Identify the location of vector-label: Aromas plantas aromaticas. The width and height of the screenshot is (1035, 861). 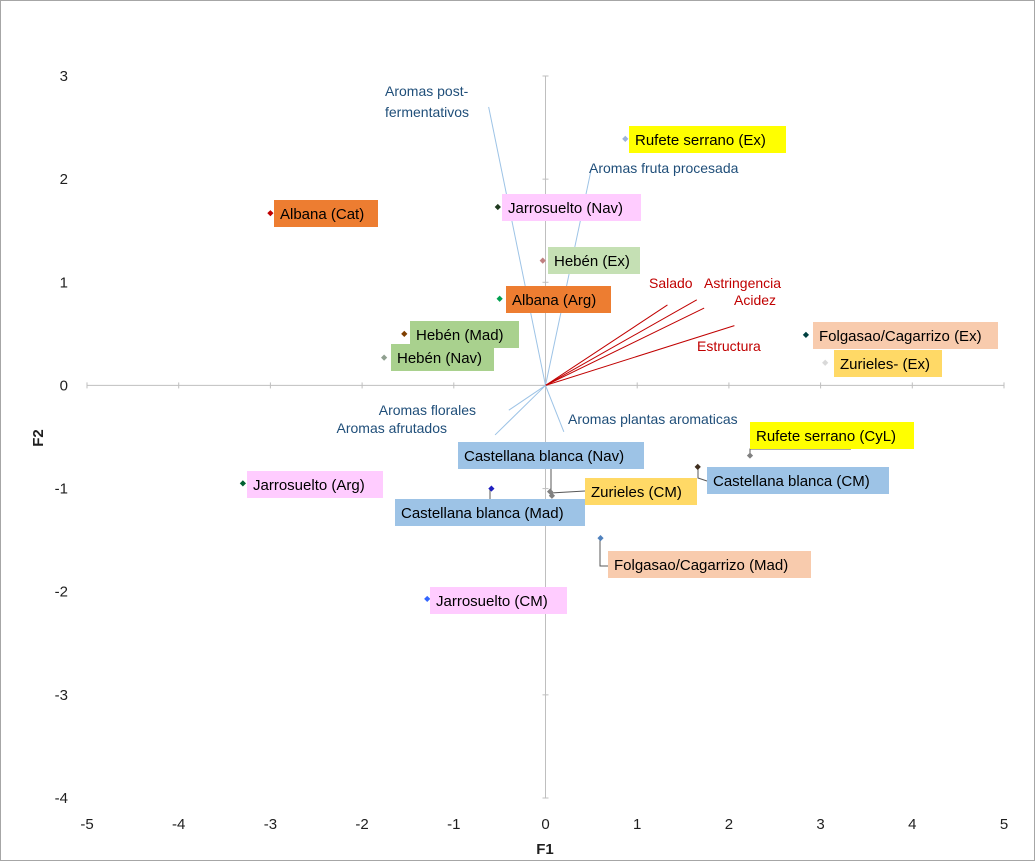
(653, 419).